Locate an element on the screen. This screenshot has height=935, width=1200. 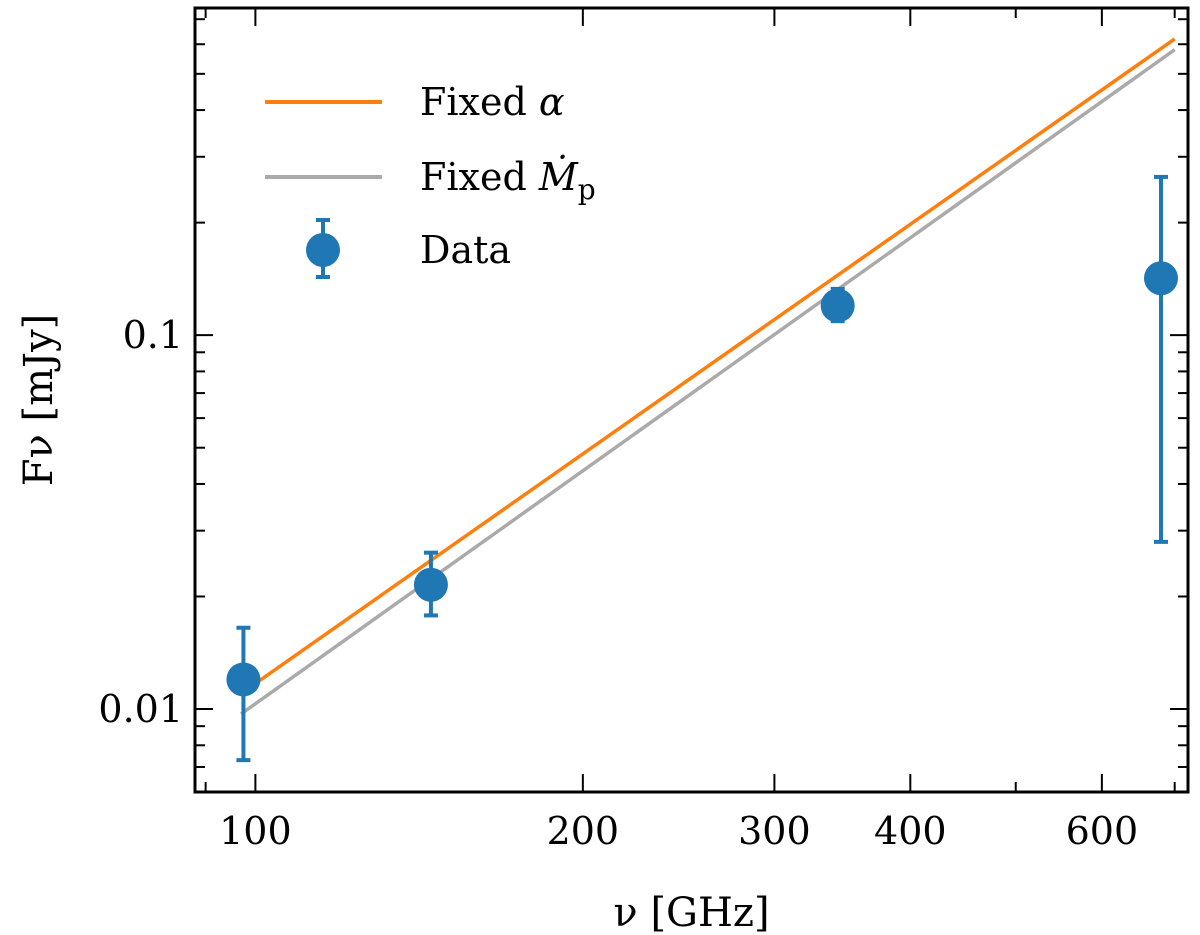
x-tick-label: 100 is located at coordinates (255, 831).